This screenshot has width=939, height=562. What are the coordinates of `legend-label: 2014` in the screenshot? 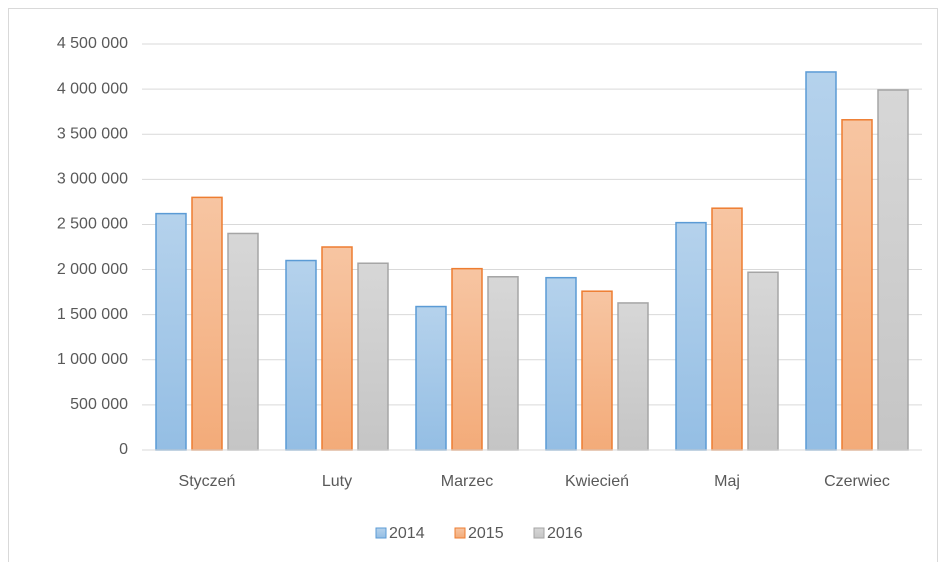 It's located at (407, 533).